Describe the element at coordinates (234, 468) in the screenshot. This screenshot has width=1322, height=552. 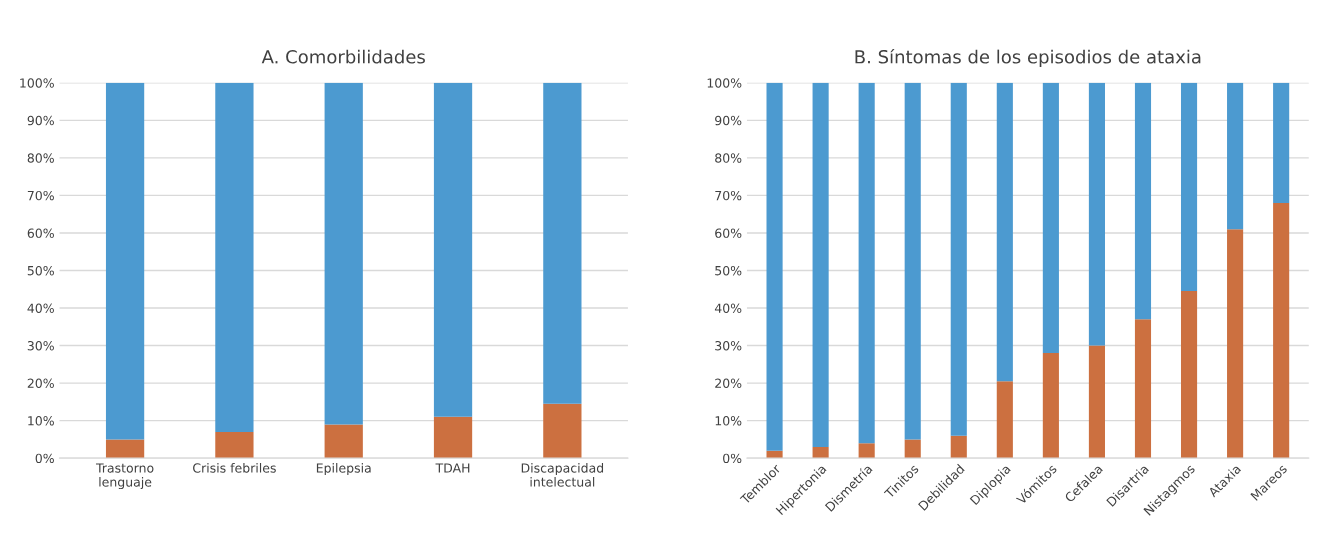
I see `x-tick-label: Crisis febriles` at that location.